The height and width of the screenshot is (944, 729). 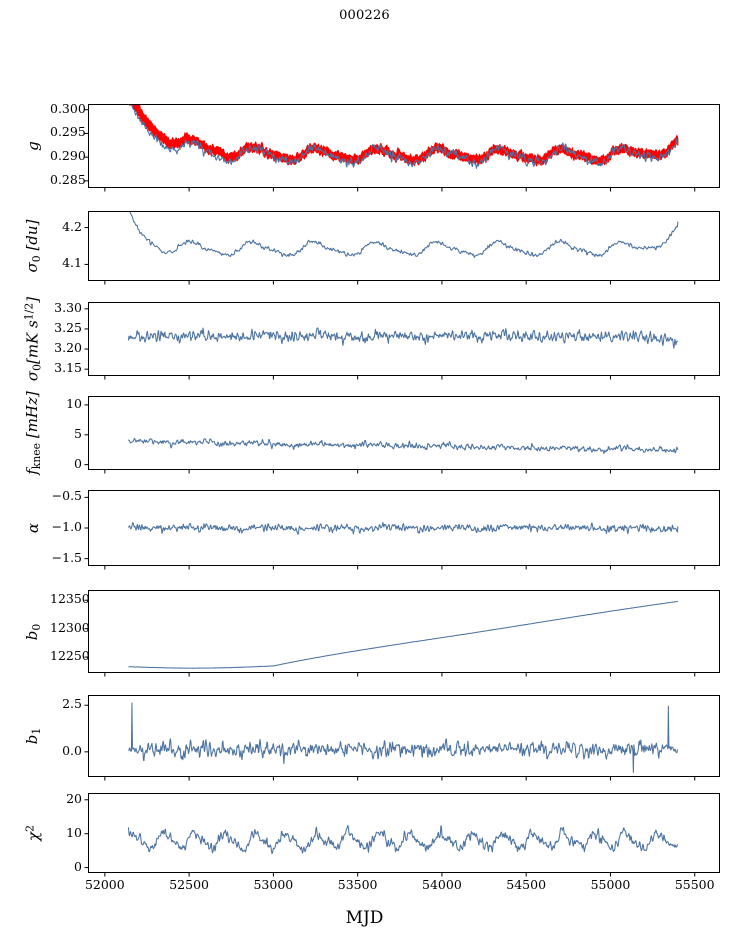 I want to click on x-tick-label: 54500, so click(x=526, y=884).